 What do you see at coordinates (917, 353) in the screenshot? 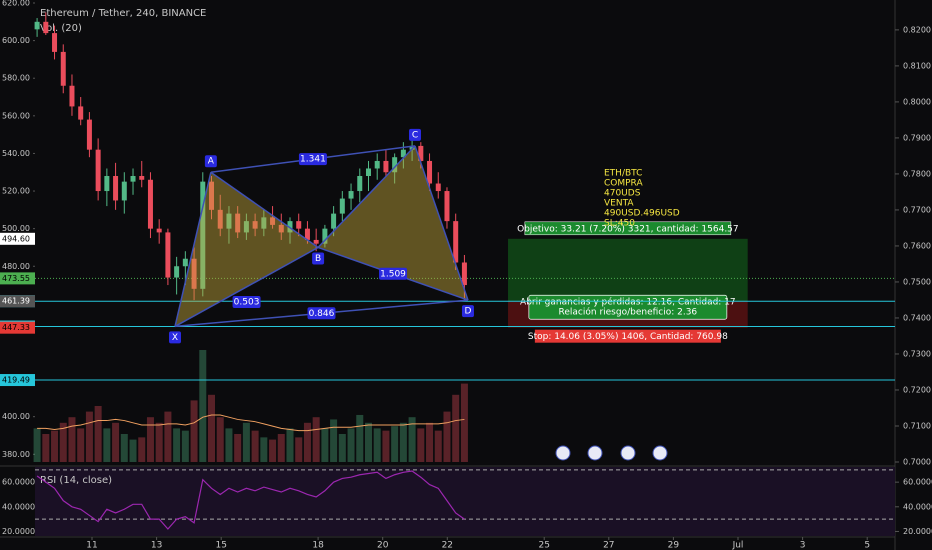
I see `y2-tick-label: 0.7300` at bounding box center [917, 353].